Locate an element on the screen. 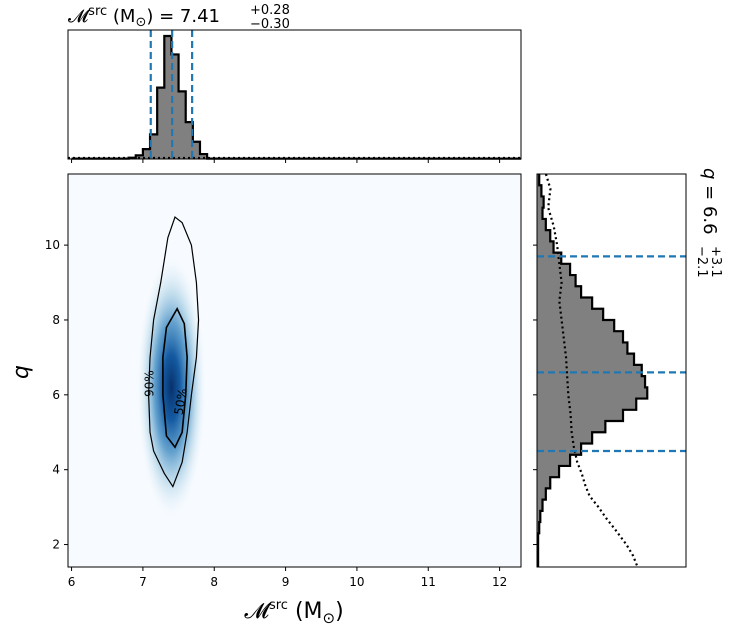 The width and height of the screenshot is (735, 636). right-title: q = 6.6 +3.1 −2.1 is located at coordinates (708, 223).